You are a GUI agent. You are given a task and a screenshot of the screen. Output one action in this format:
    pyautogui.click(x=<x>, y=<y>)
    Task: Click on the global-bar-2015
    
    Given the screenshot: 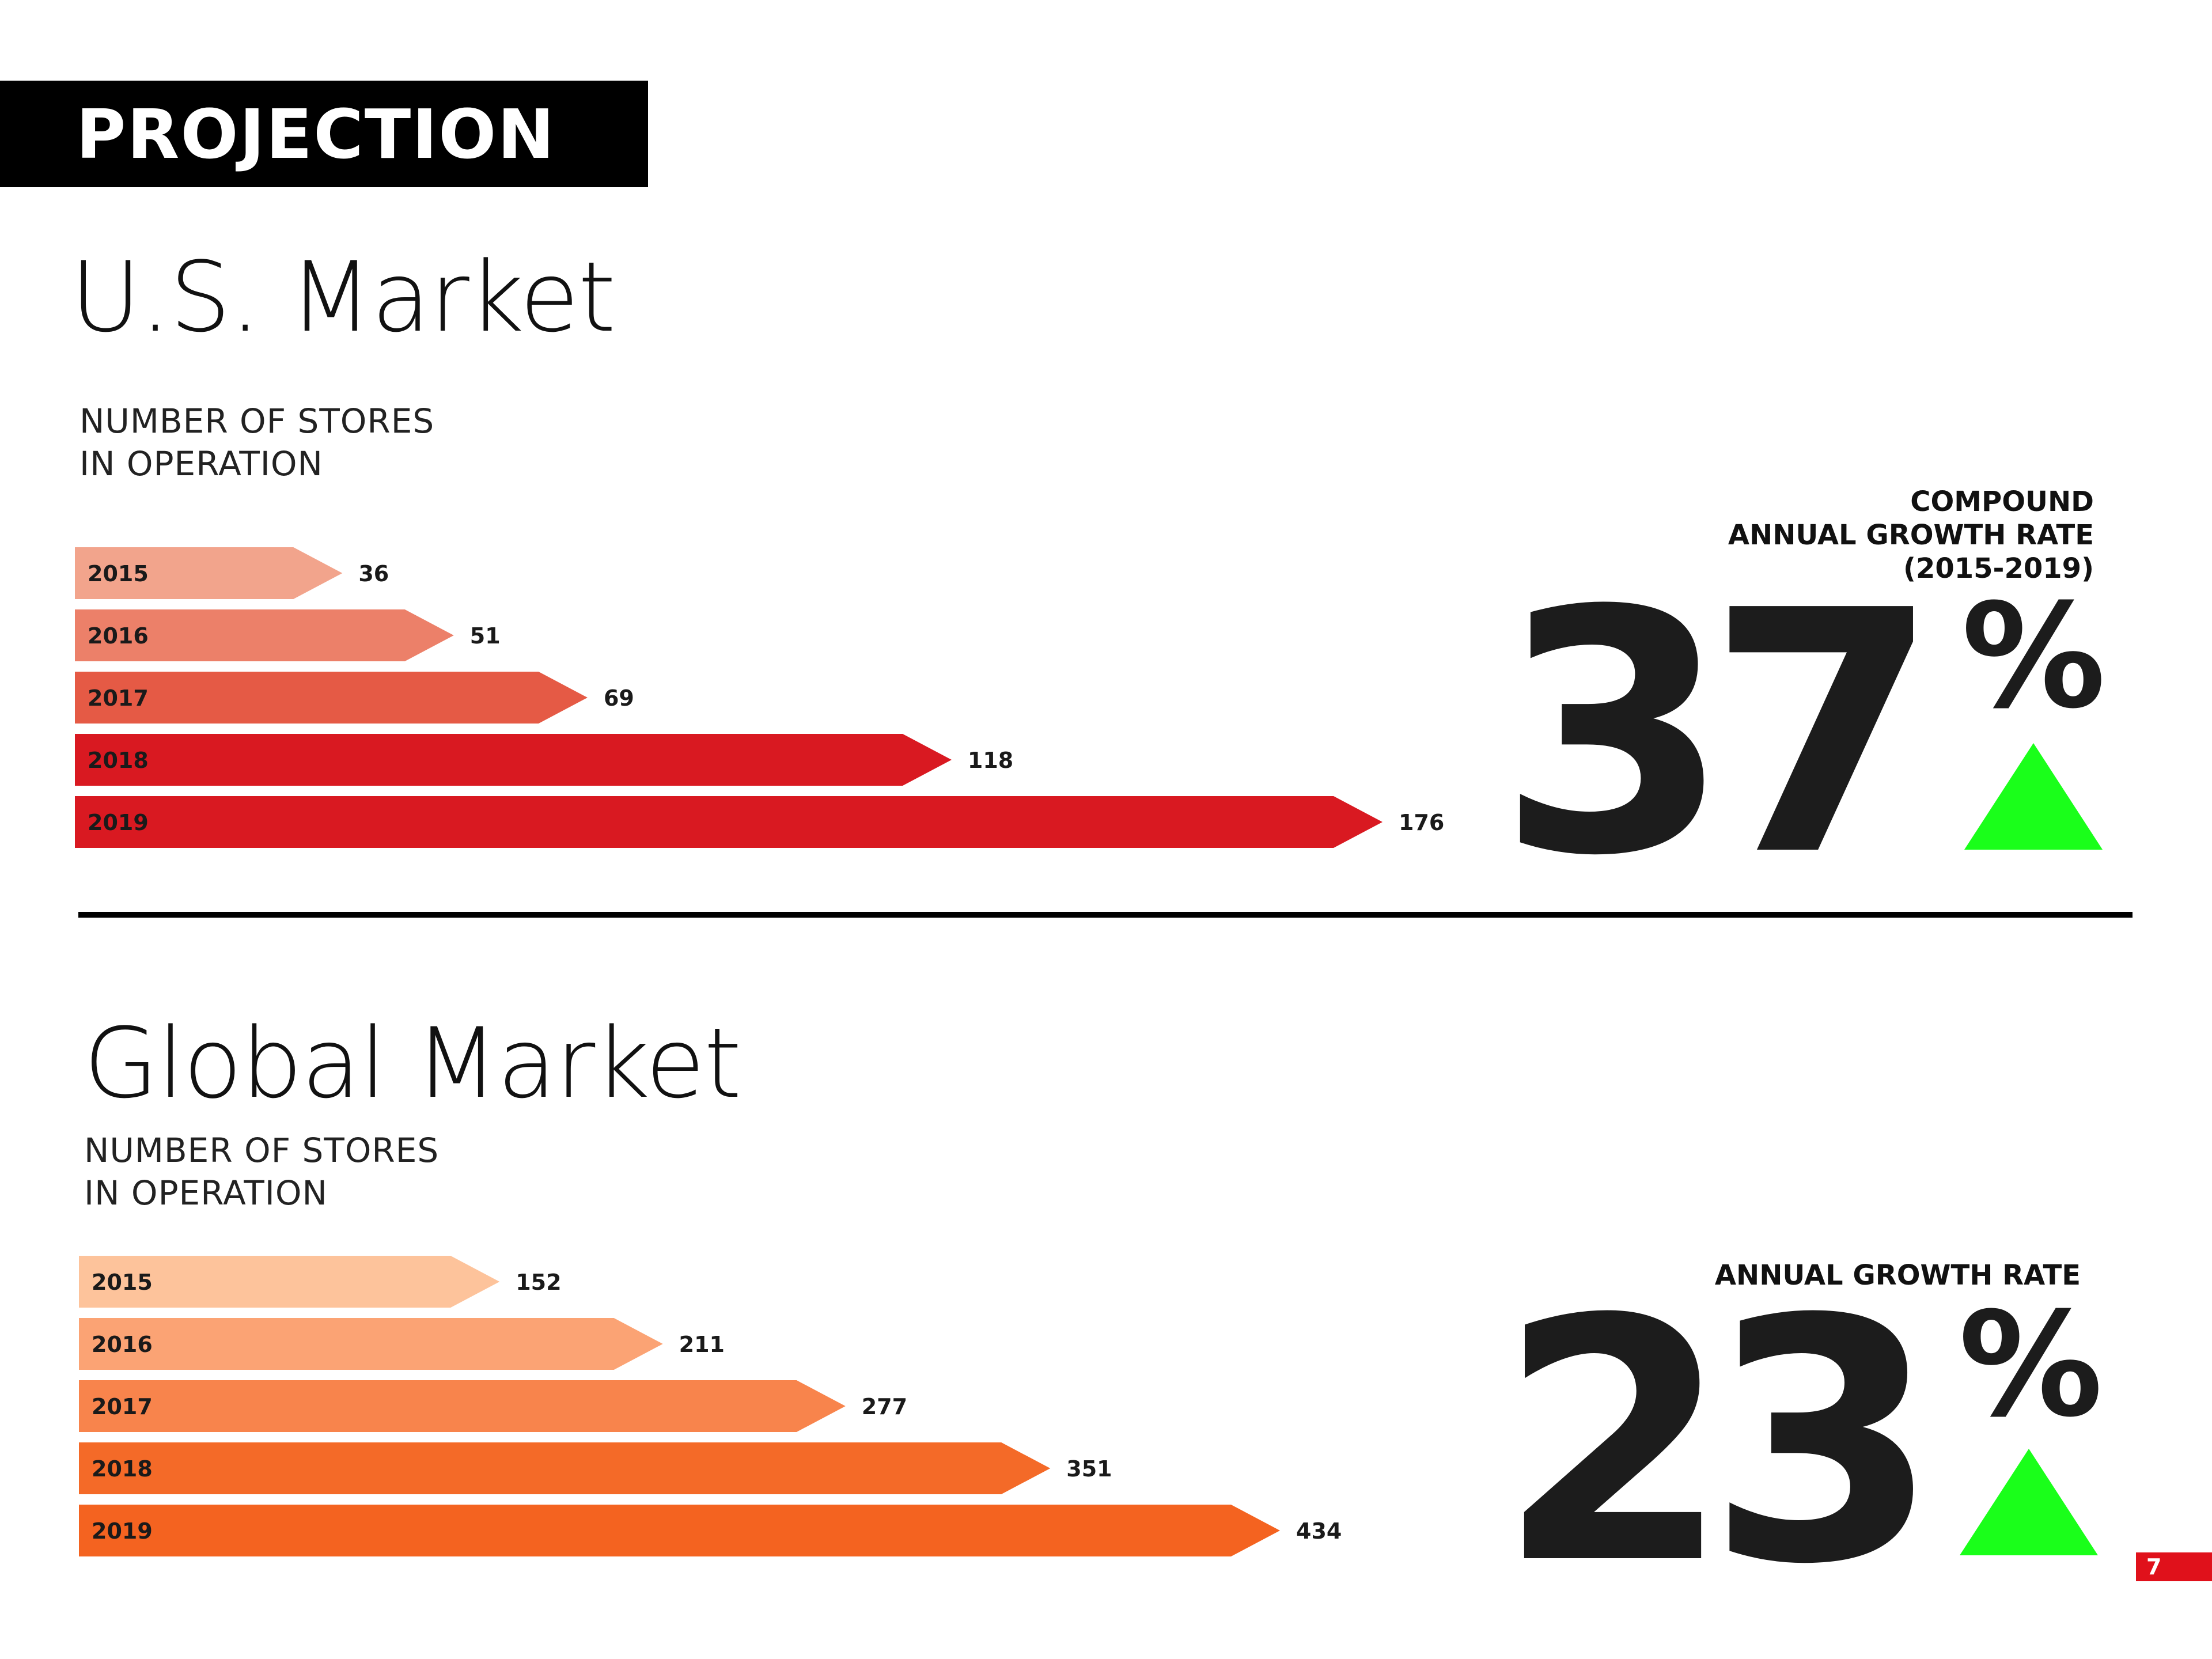 What is the action you would take?
    pyautogui.click(x=289, y=1282)
    